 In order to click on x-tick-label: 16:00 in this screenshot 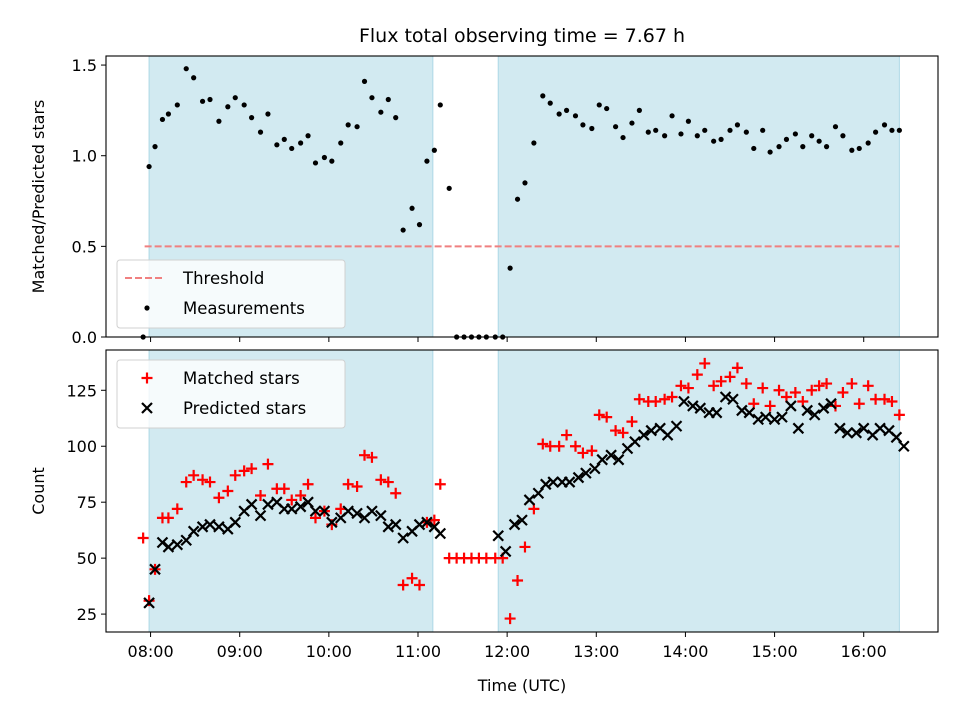, I will do `click(864, 651)`.